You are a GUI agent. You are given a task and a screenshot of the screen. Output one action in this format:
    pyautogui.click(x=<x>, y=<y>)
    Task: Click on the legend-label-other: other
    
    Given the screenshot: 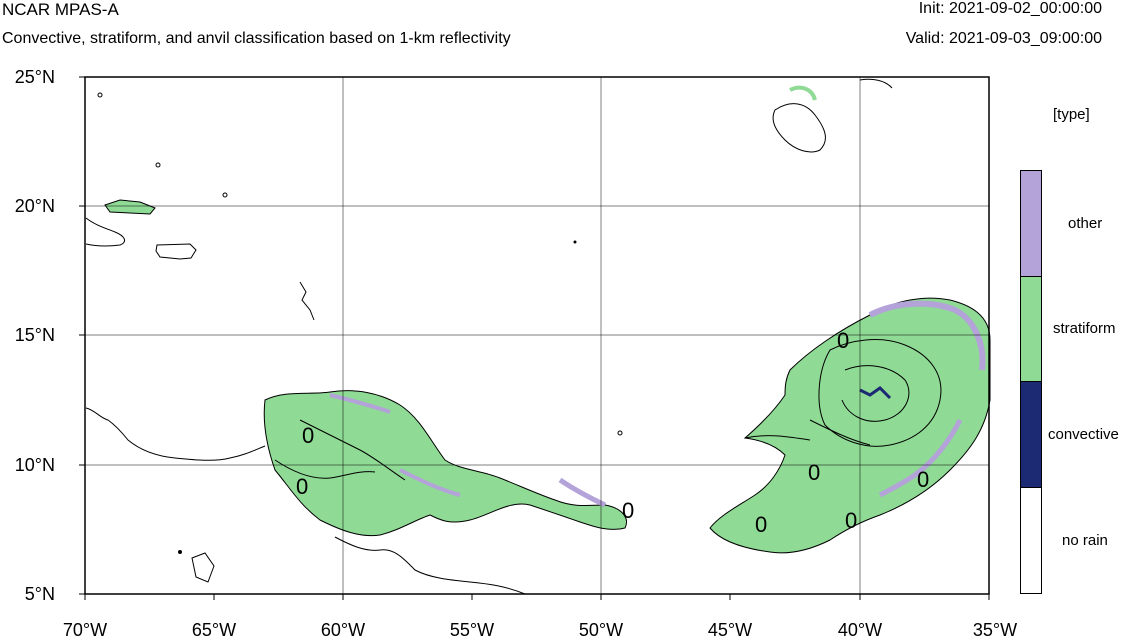 What is the action you would take?
    pyautogui.click(x=1085, y=223)
    